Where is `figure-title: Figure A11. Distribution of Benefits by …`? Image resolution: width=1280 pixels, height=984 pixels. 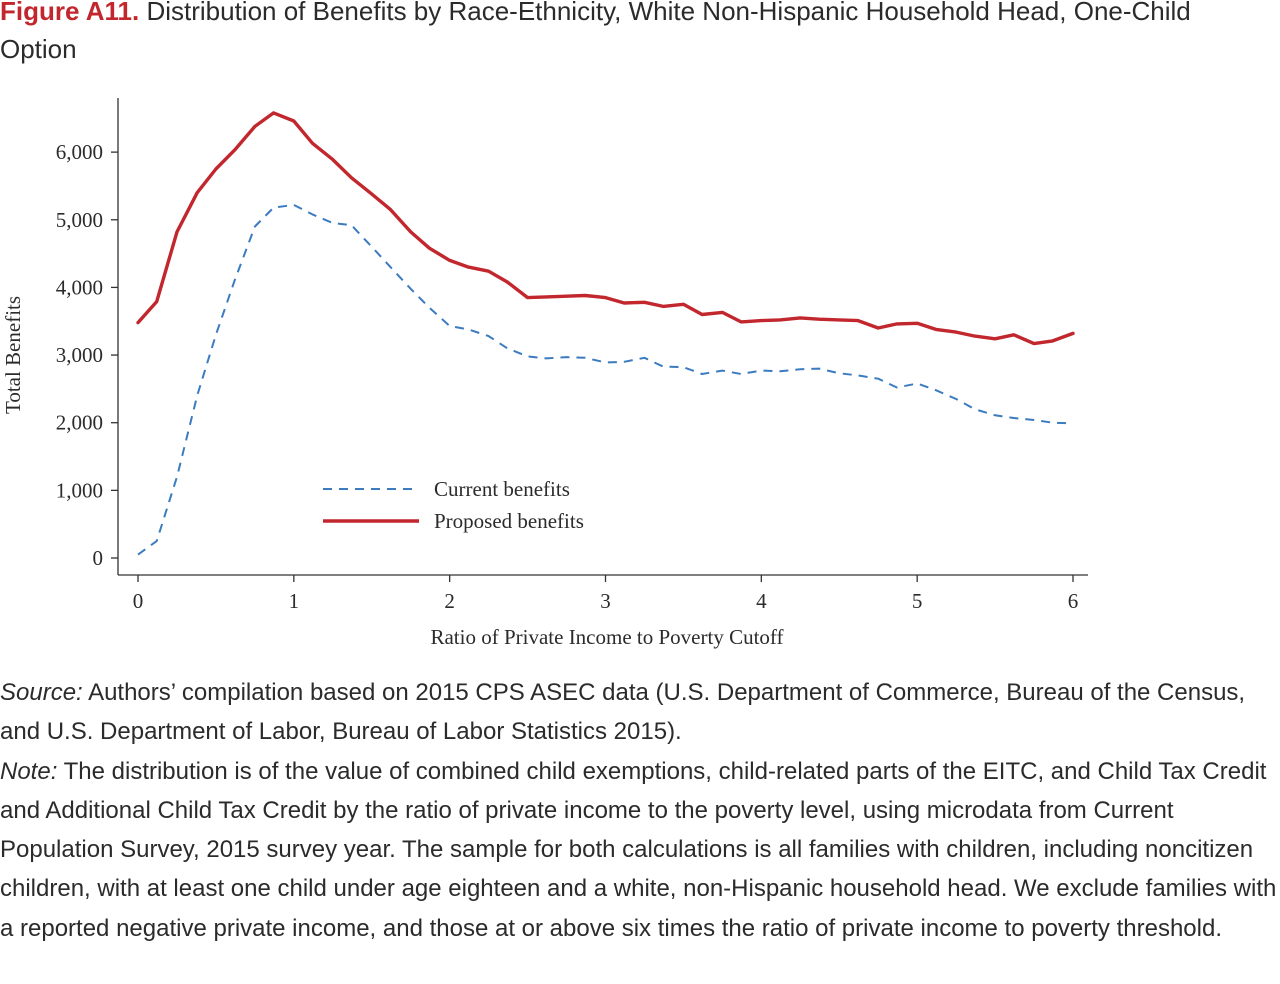 figure-title: Figure A11. Distribution of Benefits by … is located at coordinates (636, 34).